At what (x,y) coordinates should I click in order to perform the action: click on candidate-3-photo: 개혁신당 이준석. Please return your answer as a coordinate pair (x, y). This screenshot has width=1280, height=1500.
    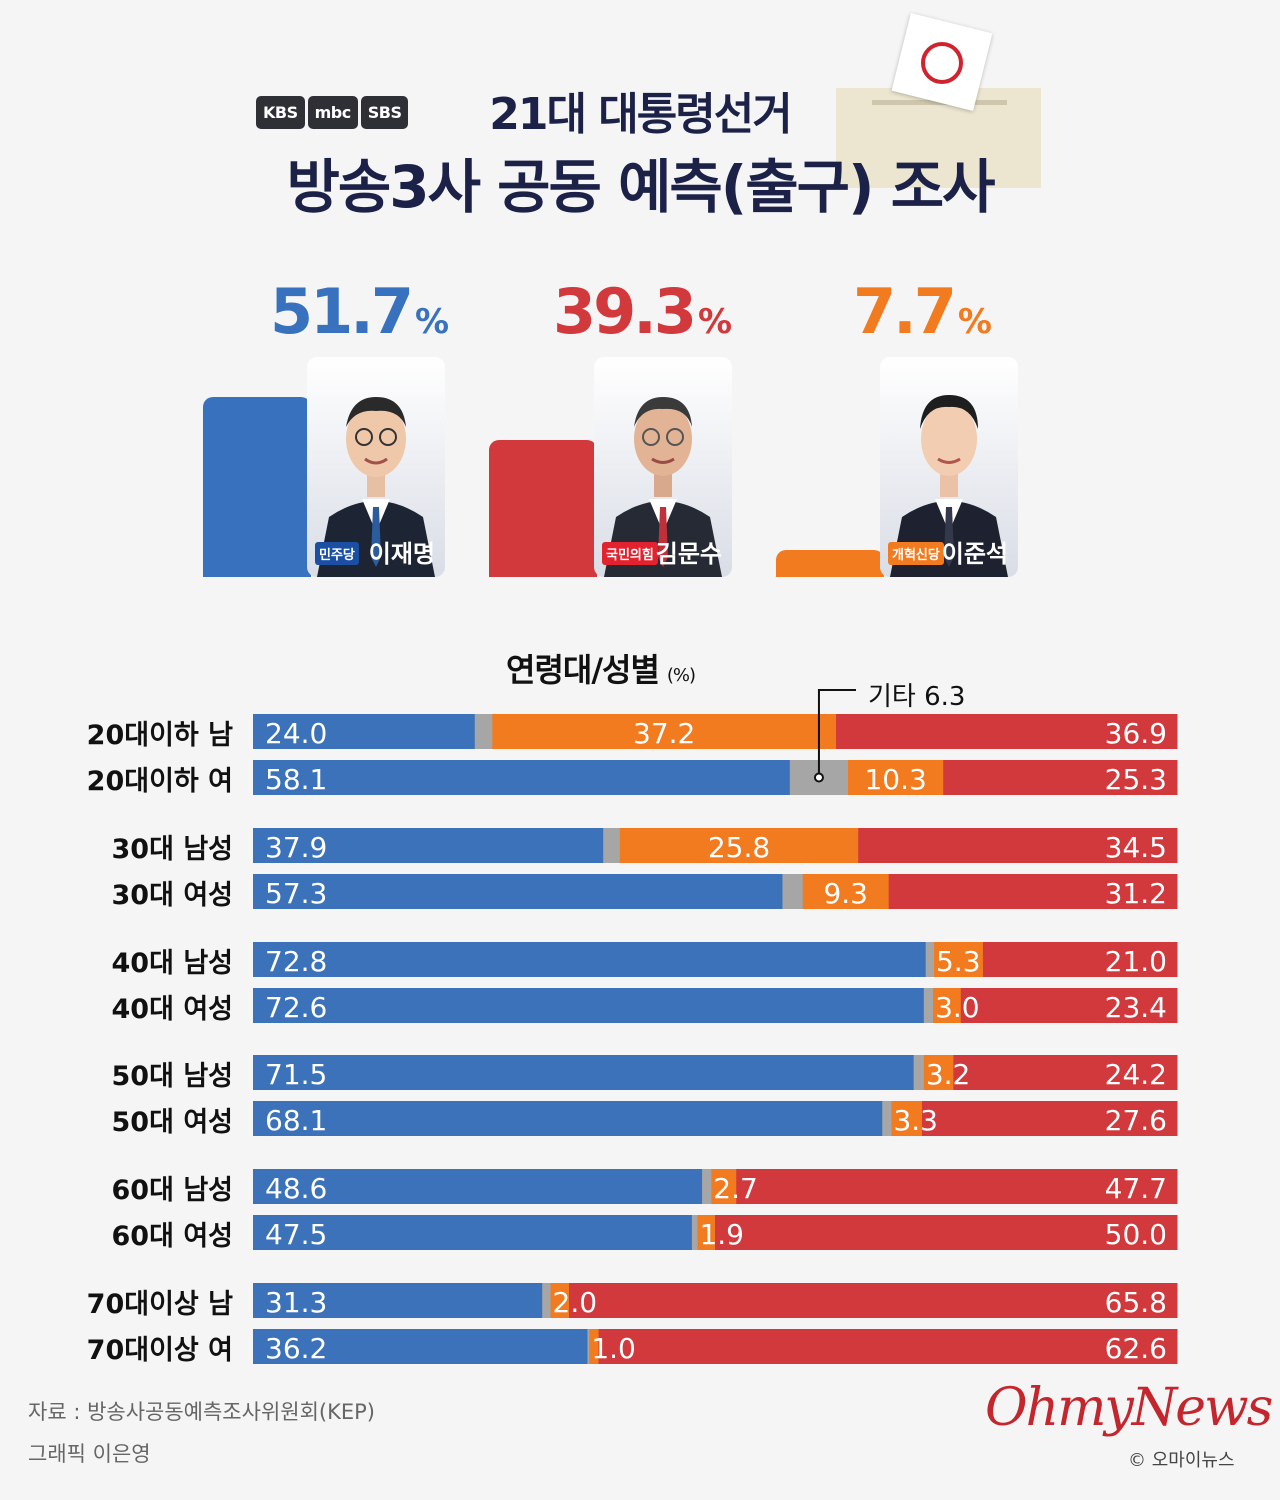
    Looking at the image, I should click on (949, 467).